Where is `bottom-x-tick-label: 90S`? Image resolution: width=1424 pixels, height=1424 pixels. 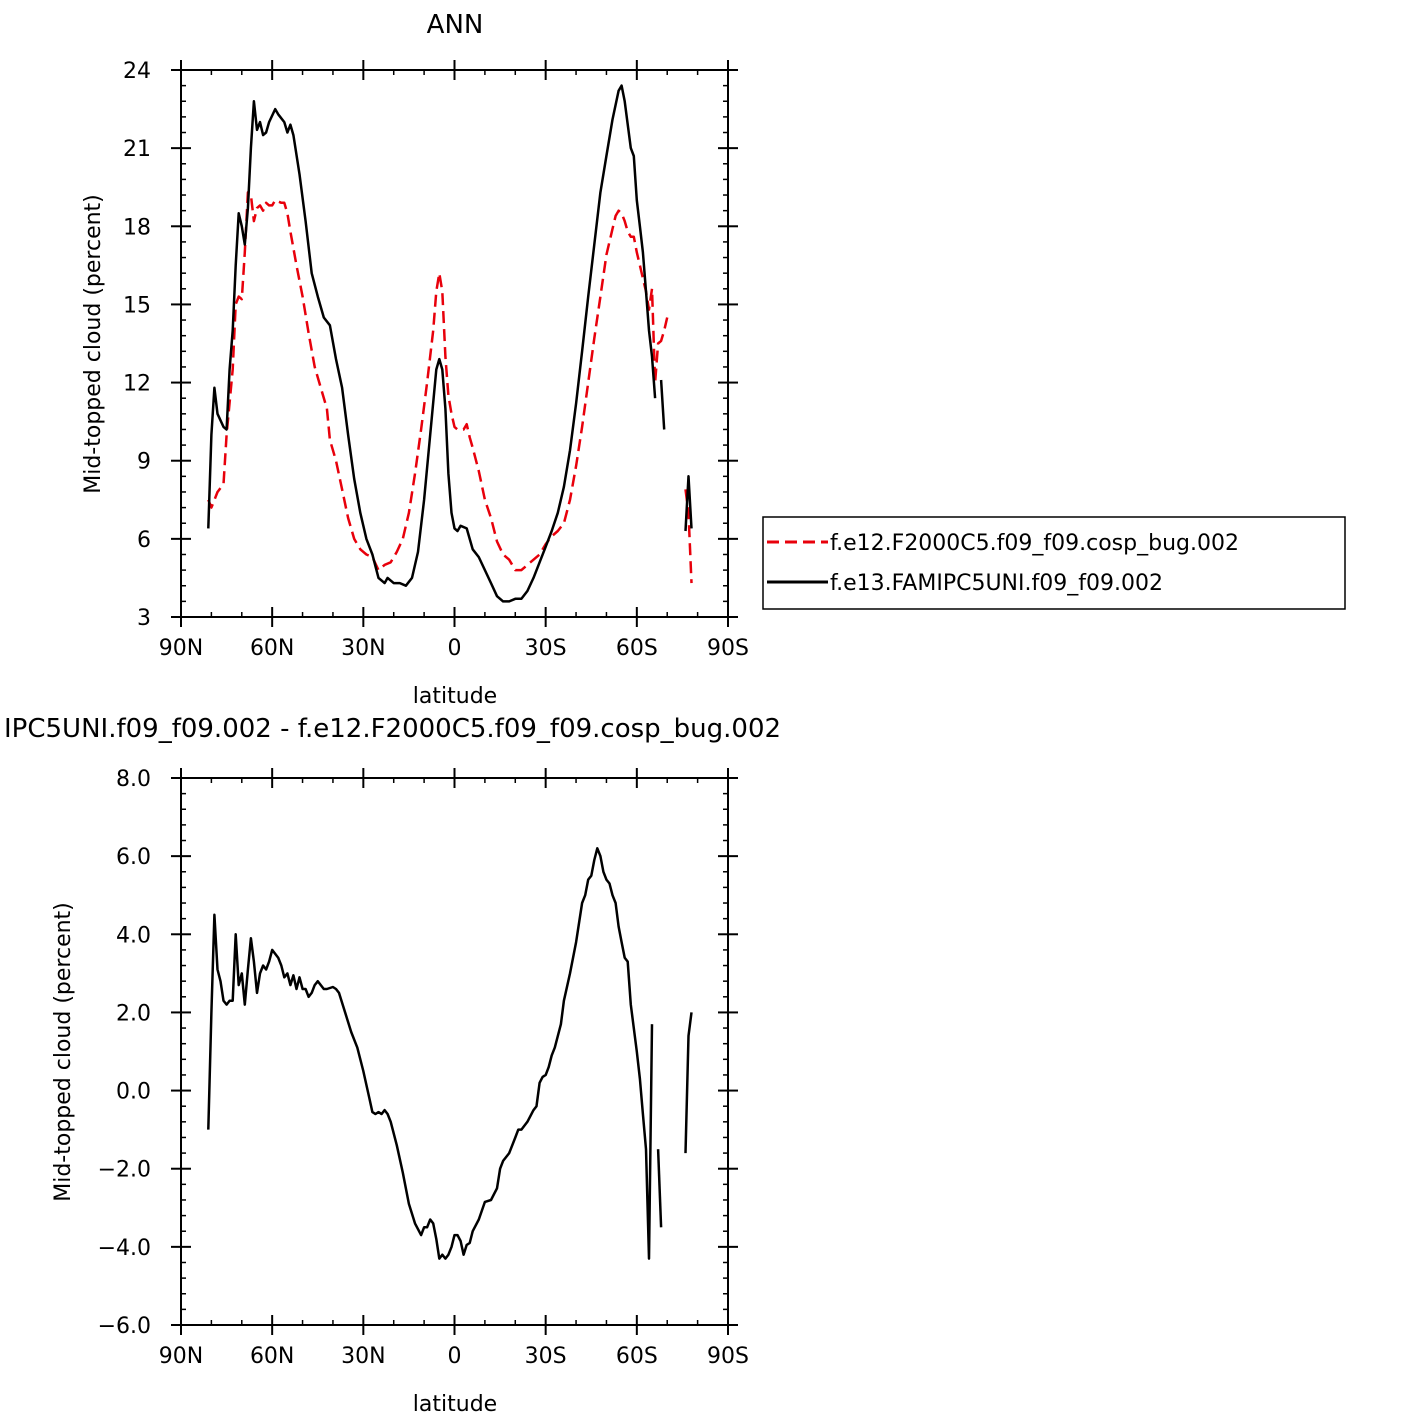 bottom-x-tick-label: 90S is located at coordinates (728, 1356).